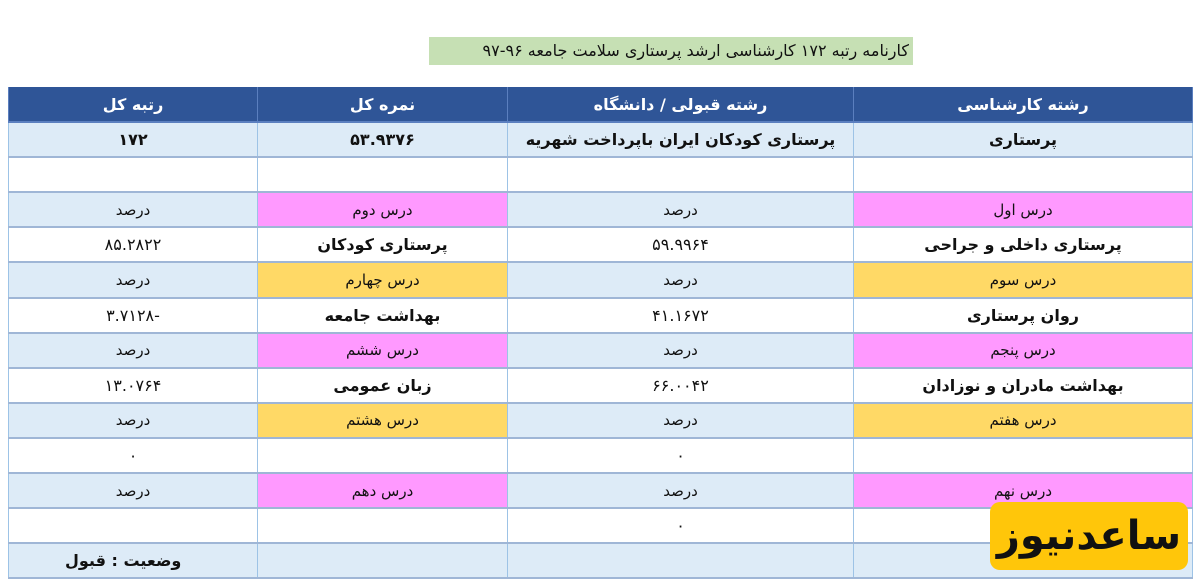 This screenshot has height=582, width=1200. What do you see at coordinates (133, 245) in the screenshot?
I see `subject-percent: ۸۵.۲۸۲۲` at bounding box center [133, 245].